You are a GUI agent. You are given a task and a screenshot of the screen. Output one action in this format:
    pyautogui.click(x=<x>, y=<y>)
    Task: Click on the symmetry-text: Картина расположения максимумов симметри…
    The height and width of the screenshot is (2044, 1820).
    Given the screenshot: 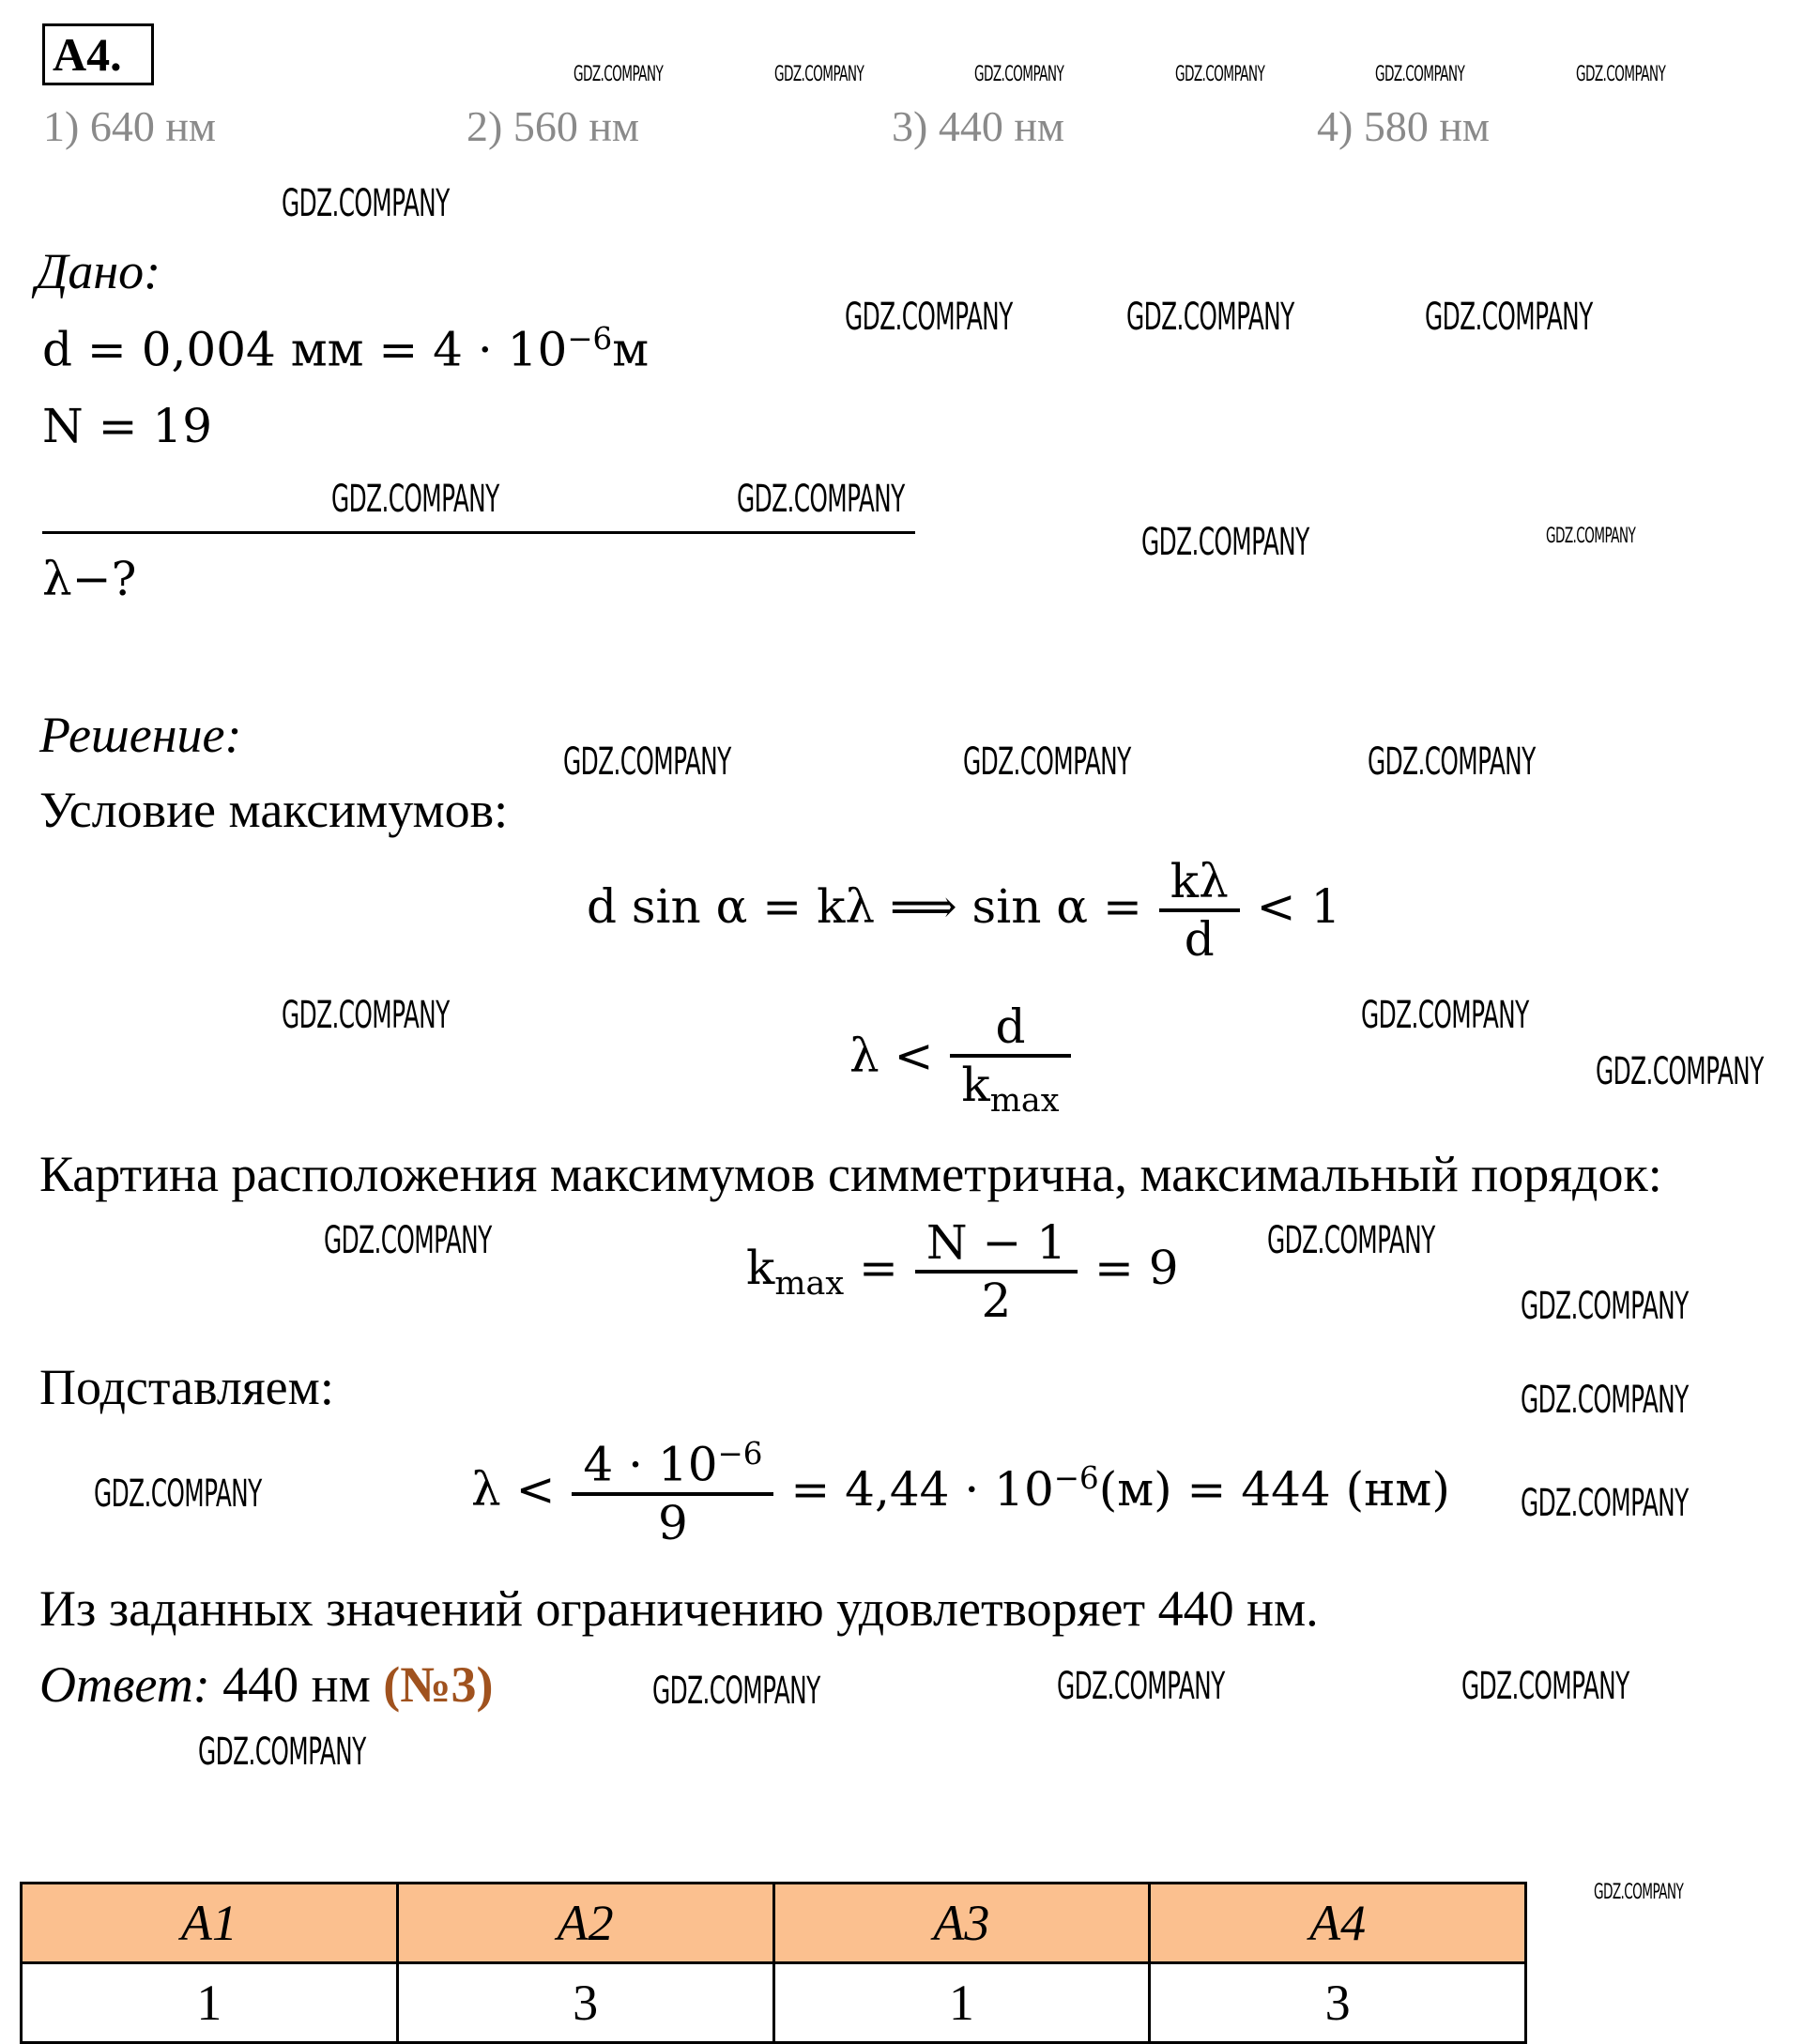 What is the action you would take?
    pyautogui.click(x=850, y=1174)
    